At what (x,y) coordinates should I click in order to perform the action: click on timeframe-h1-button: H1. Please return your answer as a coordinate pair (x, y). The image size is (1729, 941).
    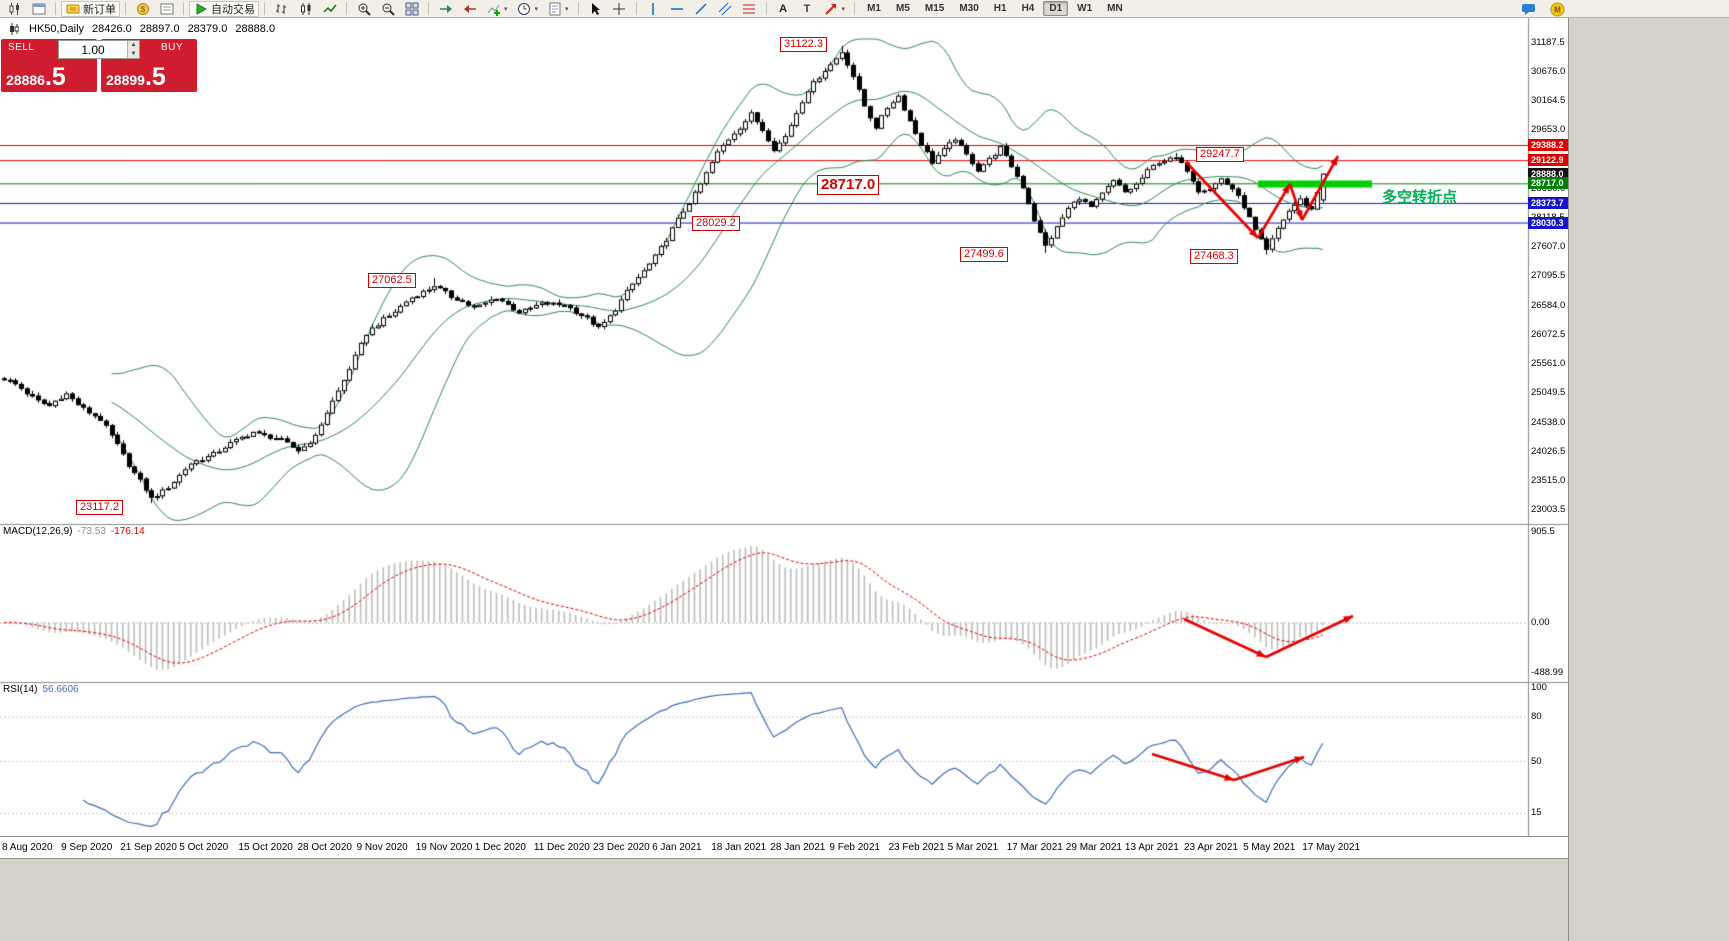
    Looking at the image, I should click on (1000, 8).